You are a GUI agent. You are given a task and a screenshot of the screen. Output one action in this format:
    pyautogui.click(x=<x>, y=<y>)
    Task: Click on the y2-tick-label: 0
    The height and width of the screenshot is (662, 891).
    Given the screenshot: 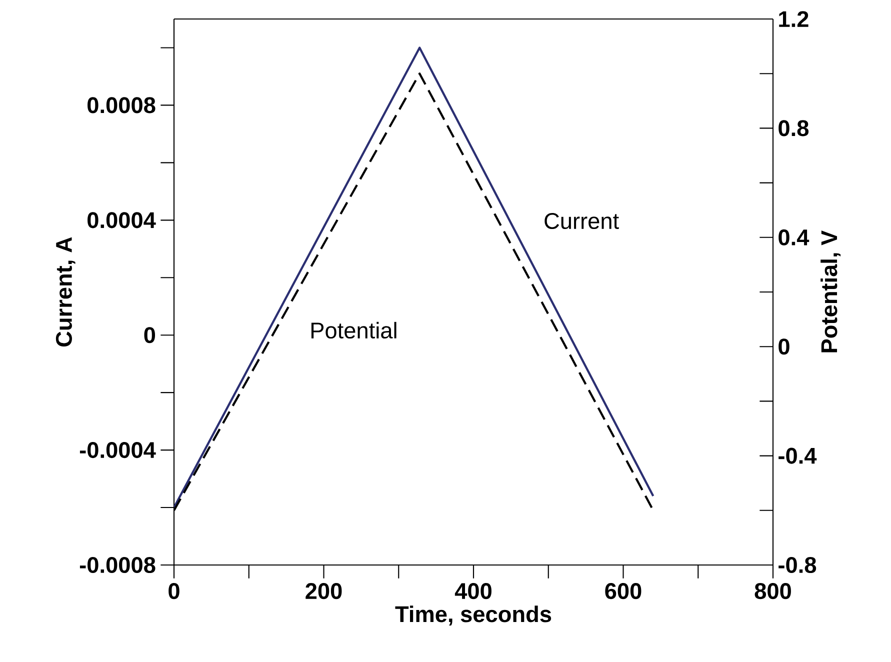 What is the action you would take?
    pyautogui.click(x=784, y=346)
    